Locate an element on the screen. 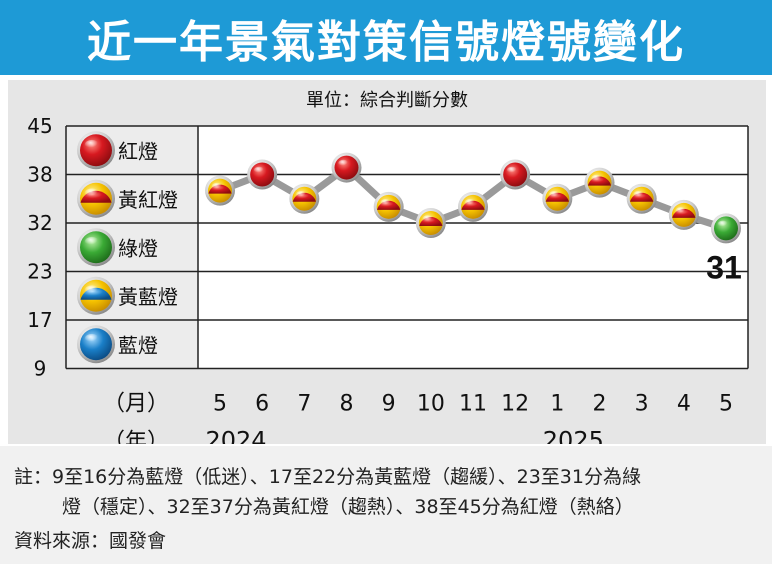 This screenshot has height=564, width=772. y-tick-label: 38 is located at coordinates (39, 175).